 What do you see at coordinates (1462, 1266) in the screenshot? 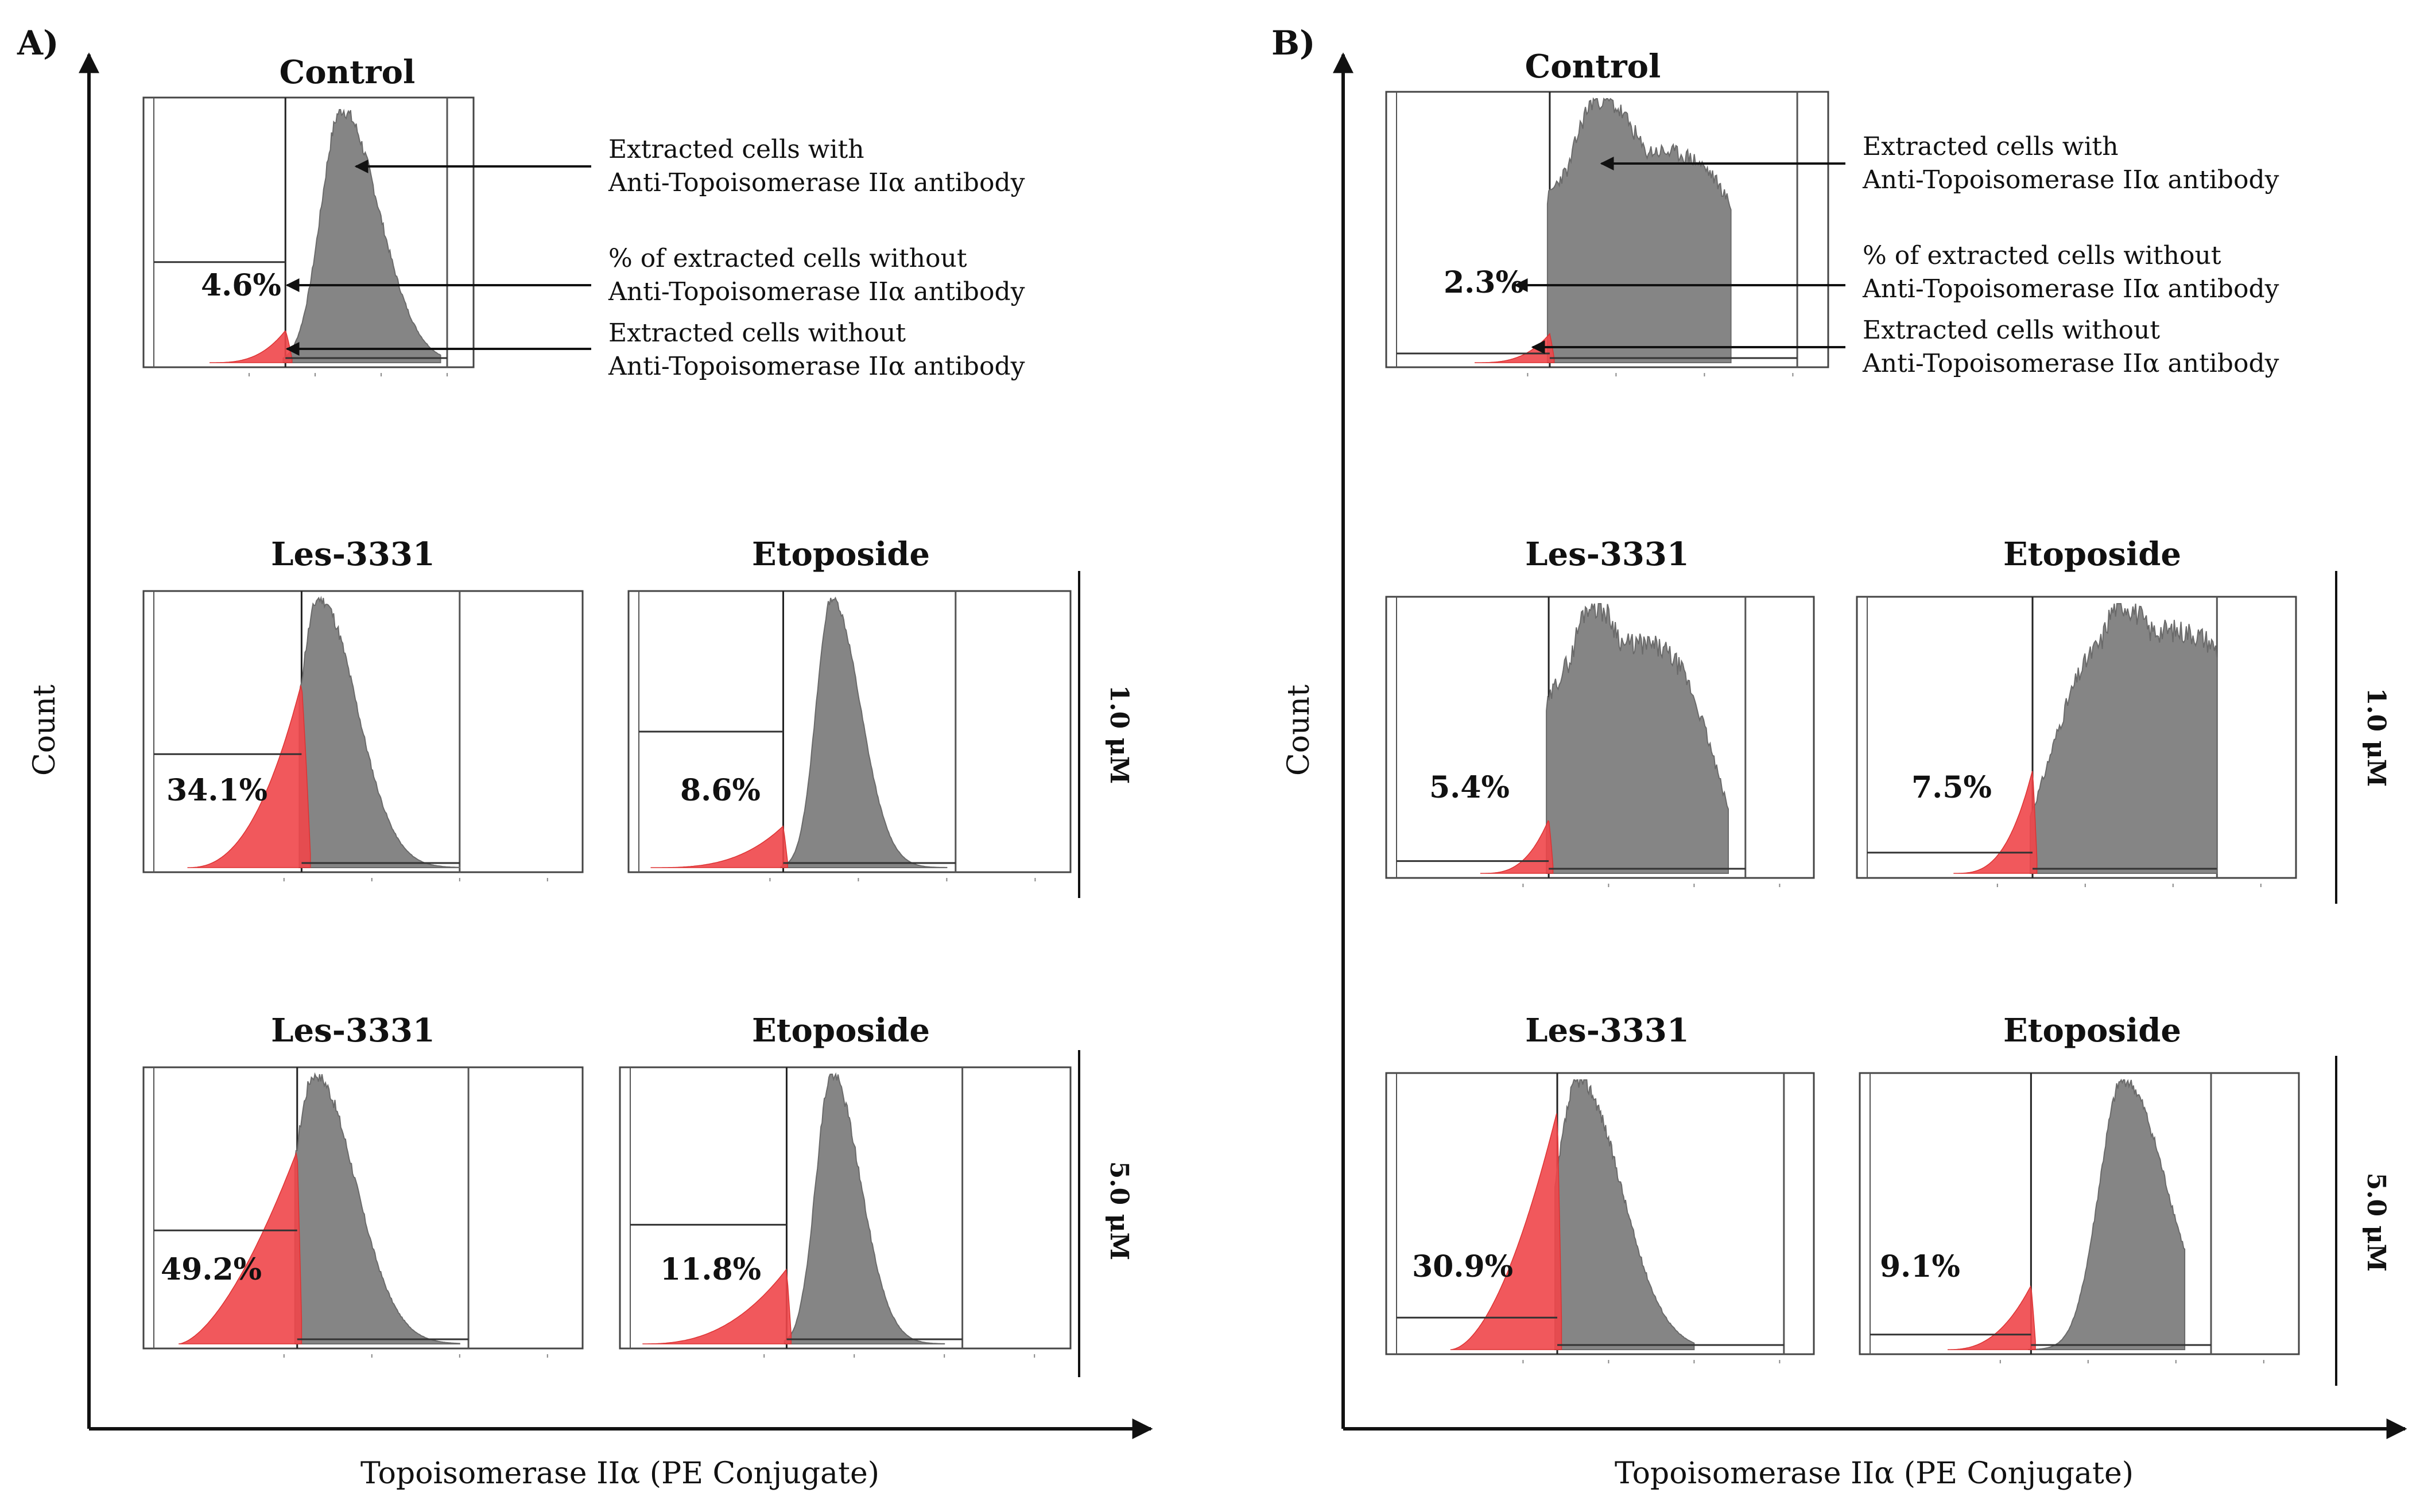
I see `percent-label: 30.9%` at bounding box center [1462, 1266].